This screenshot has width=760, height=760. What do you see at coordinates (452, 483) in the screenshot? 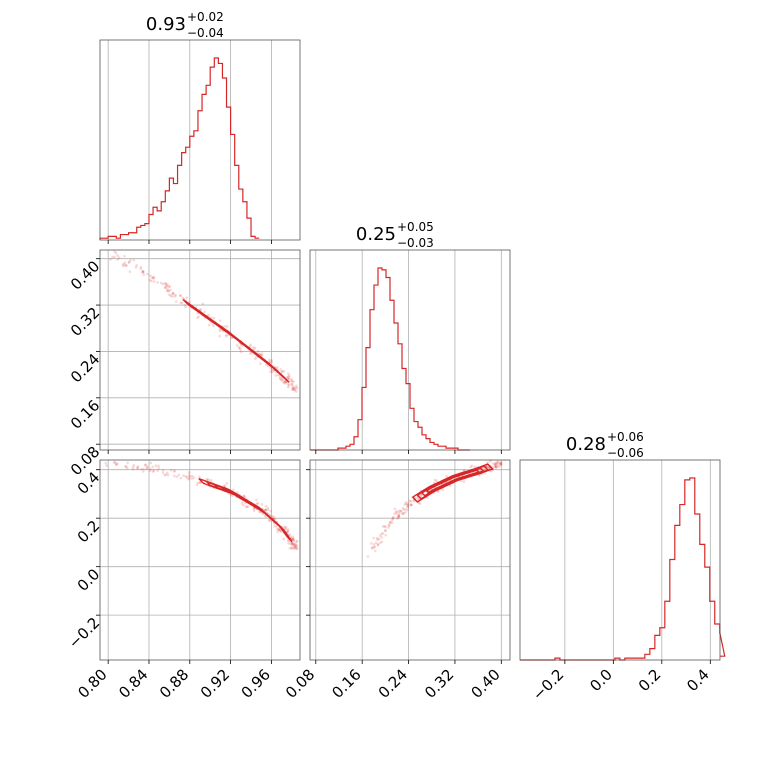
I see `pair-2-contours` at bounding box center [452, 483].